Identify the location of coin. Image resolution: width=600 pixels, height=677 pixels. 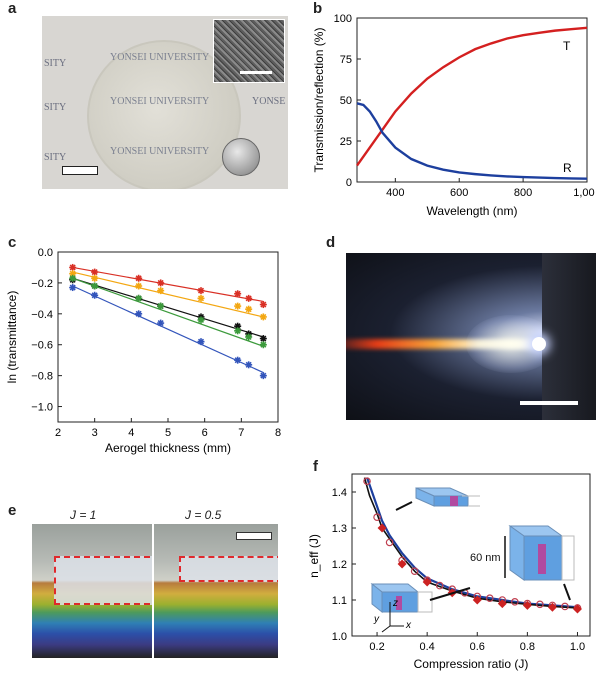
(241, 157).